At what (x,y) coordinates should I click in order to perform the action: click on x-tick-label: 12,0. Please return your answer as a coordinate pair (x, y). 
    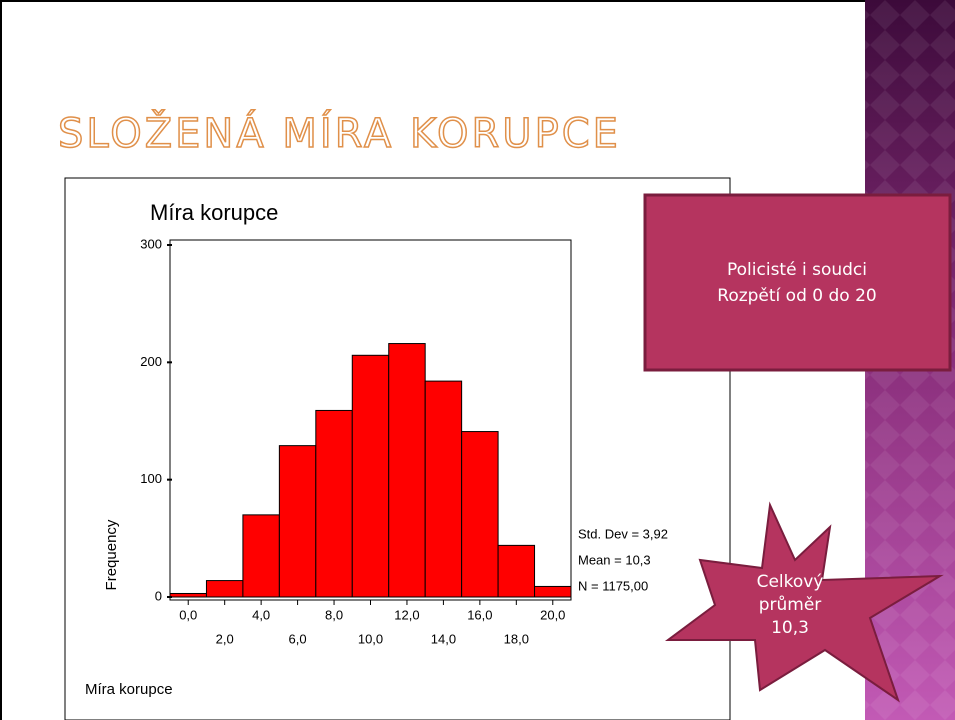
    Looking at the image, I should click on (406, 614).